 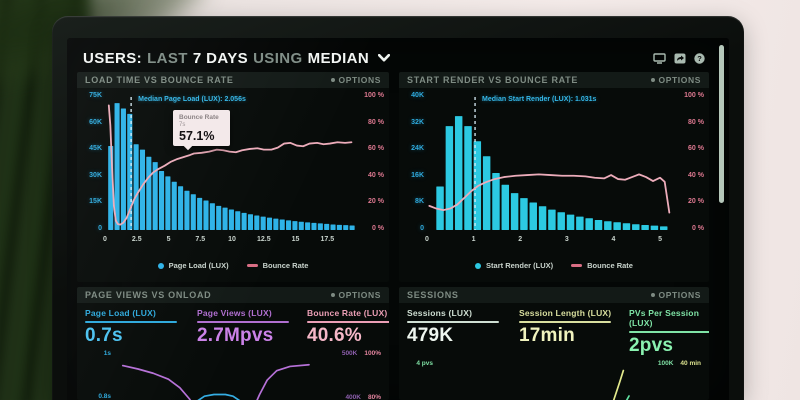 What do you see at coordinates (493, 80) in the screenshot?
I see `panel-title: START RENDER VS BOUNCE RATE` at bounding box center [493, 80].